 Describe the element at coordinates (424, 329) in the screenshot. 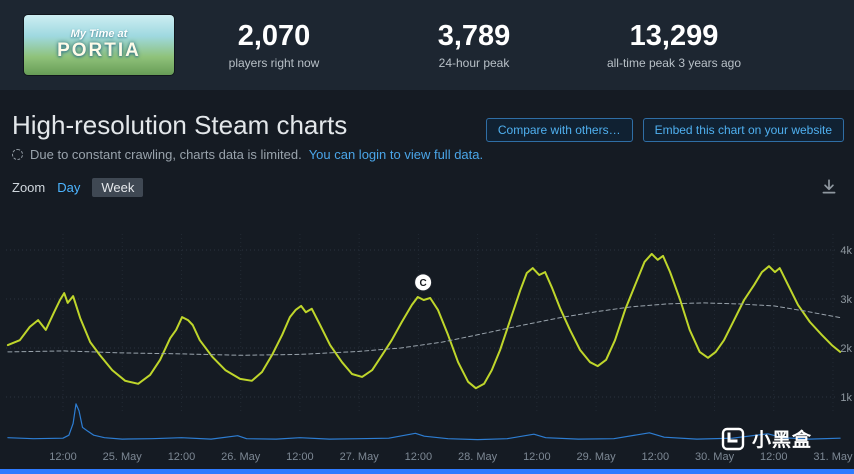

I see `trend-average-line` at that location.